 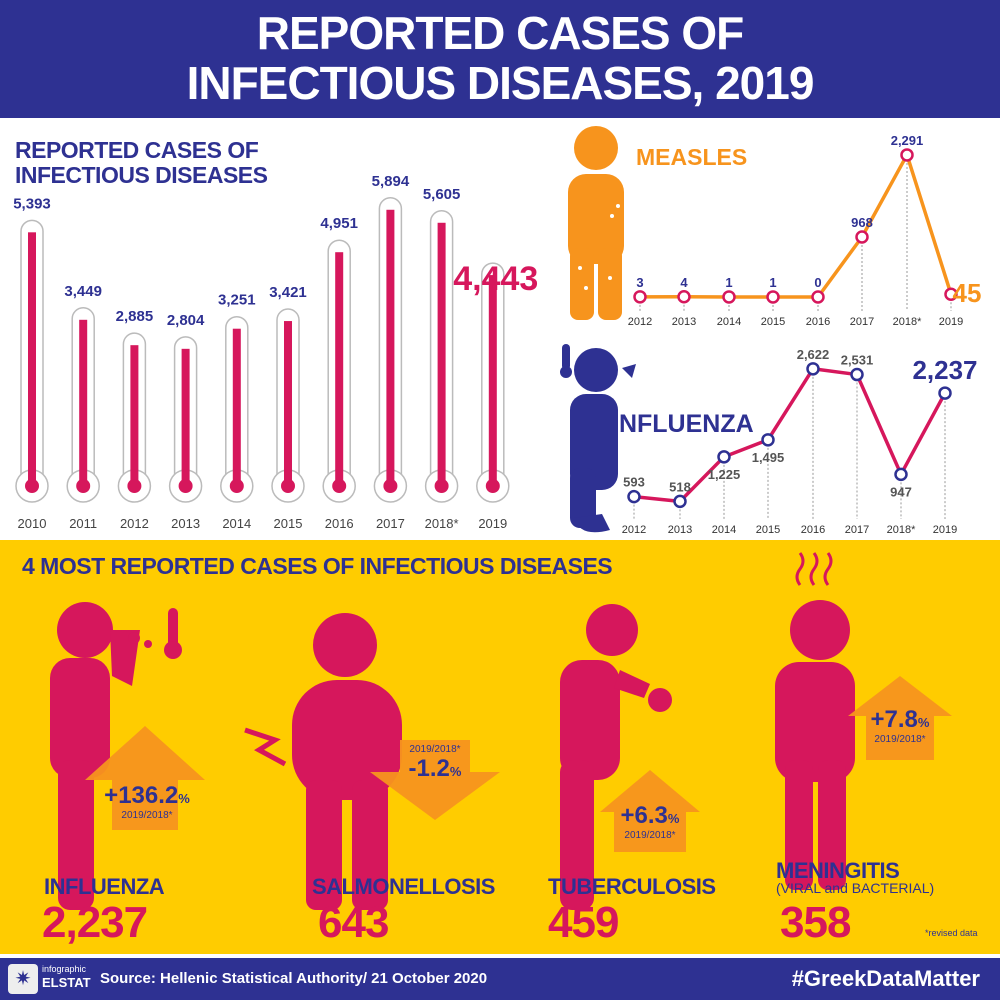 What do you see at coordinates (683, 424) in the screenshot?
I see `influenza-title: INFLUENZA` at bounding box center [683, 424].